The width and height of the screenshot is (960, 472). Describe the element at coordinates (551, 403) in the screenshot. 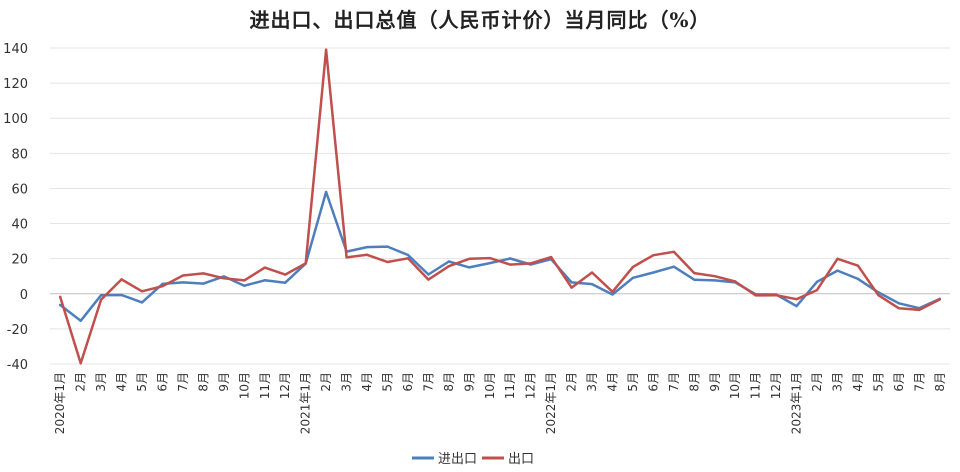

I see `x-tick-label: 2022年1月` at that location.